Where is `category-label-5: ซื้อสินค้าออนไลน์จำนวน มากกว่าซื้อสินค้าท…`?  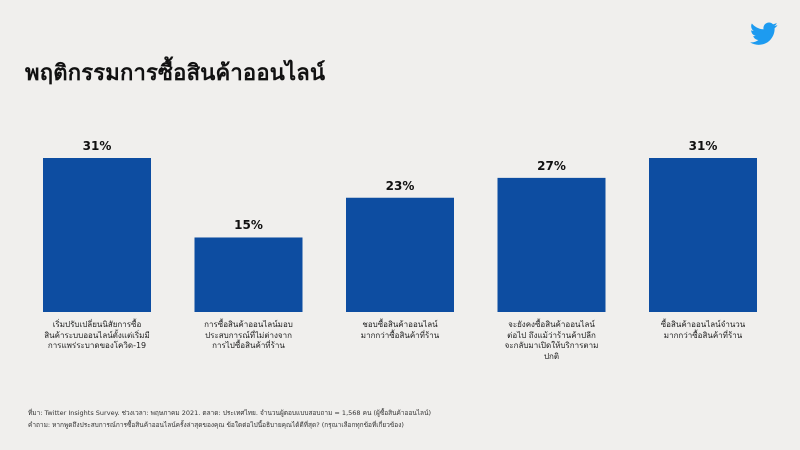
category-label-5: ซื้อสินค้าออนไลน์จำนวน มากกว่าซื้อสินค้าท… is located at coordinates (703, 330).